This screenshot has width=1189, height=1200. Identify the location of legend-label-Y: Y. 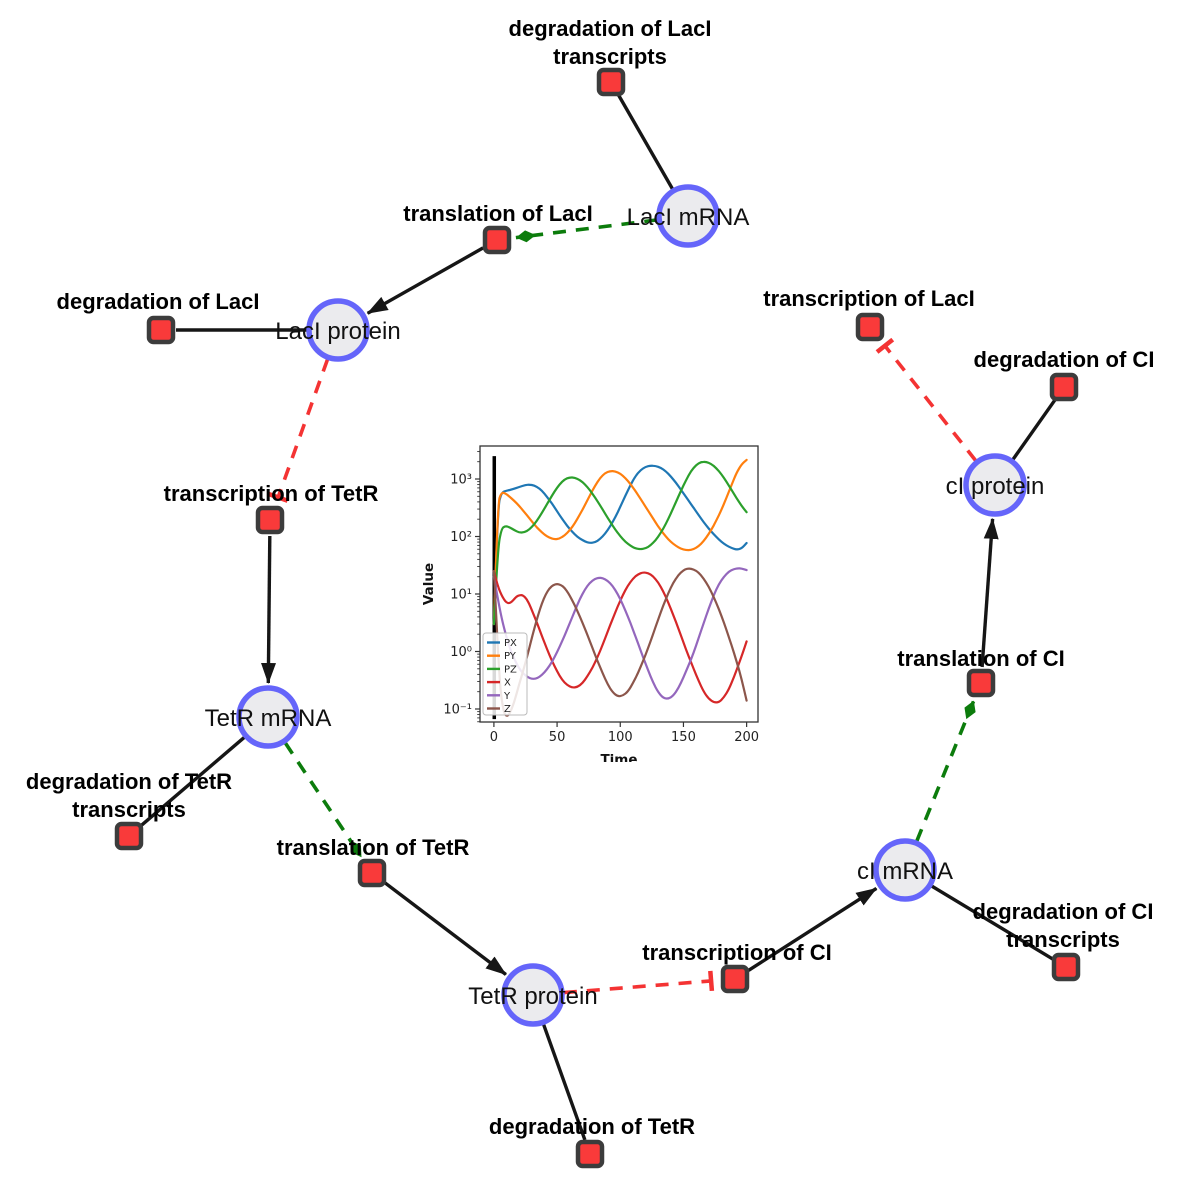
(507, 696).